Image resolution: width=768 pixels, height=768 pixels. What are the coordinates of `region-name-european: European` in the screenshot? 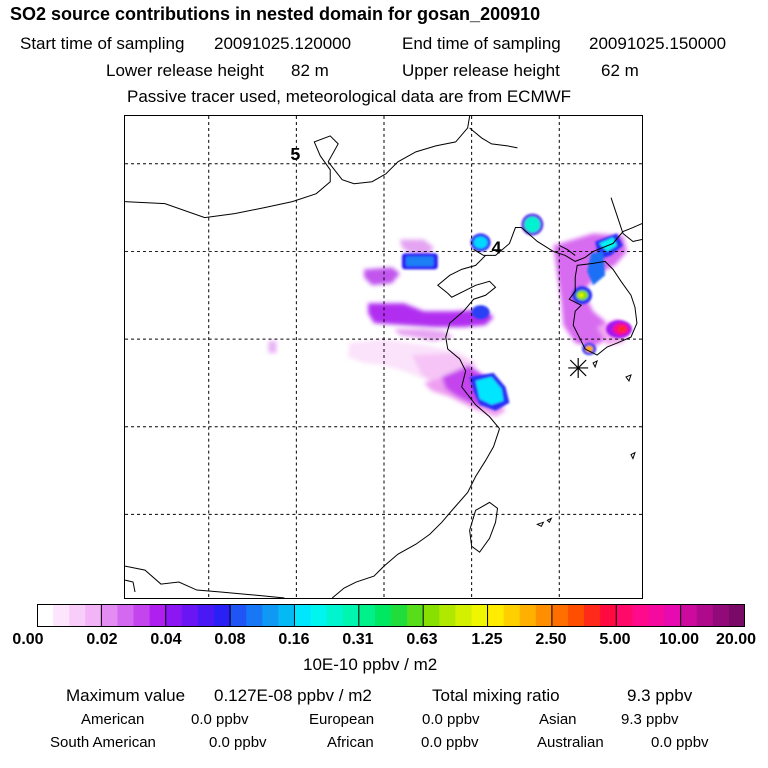 It's located at (342, 719).